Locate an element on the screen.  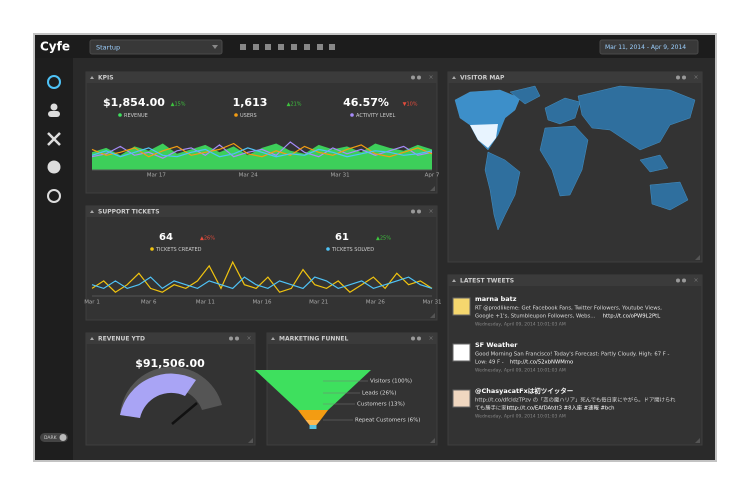
date-range: Mar 11, 2014 - Apr 9, 2014 is located at coordinates (645, 47).